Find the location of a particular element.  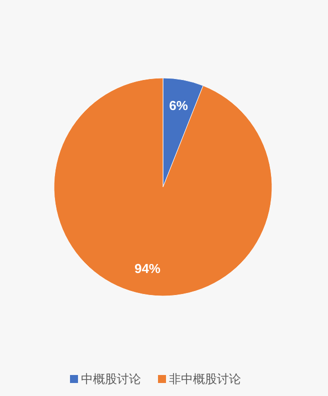

data-label: 6% is located at coordinates (178, 106).